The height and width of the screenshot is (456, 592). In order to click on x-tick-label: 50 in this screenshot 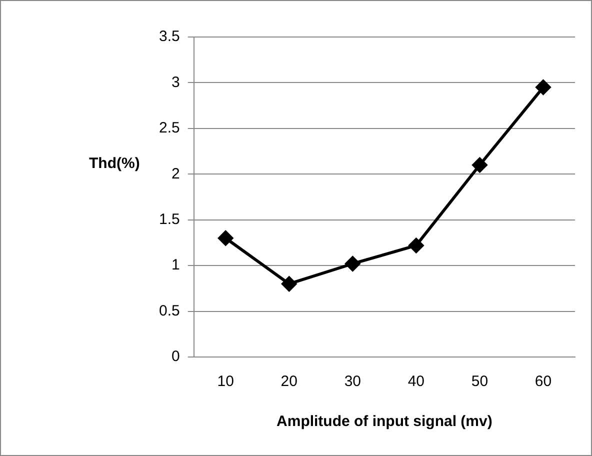, I will do `click(479, 381)`.